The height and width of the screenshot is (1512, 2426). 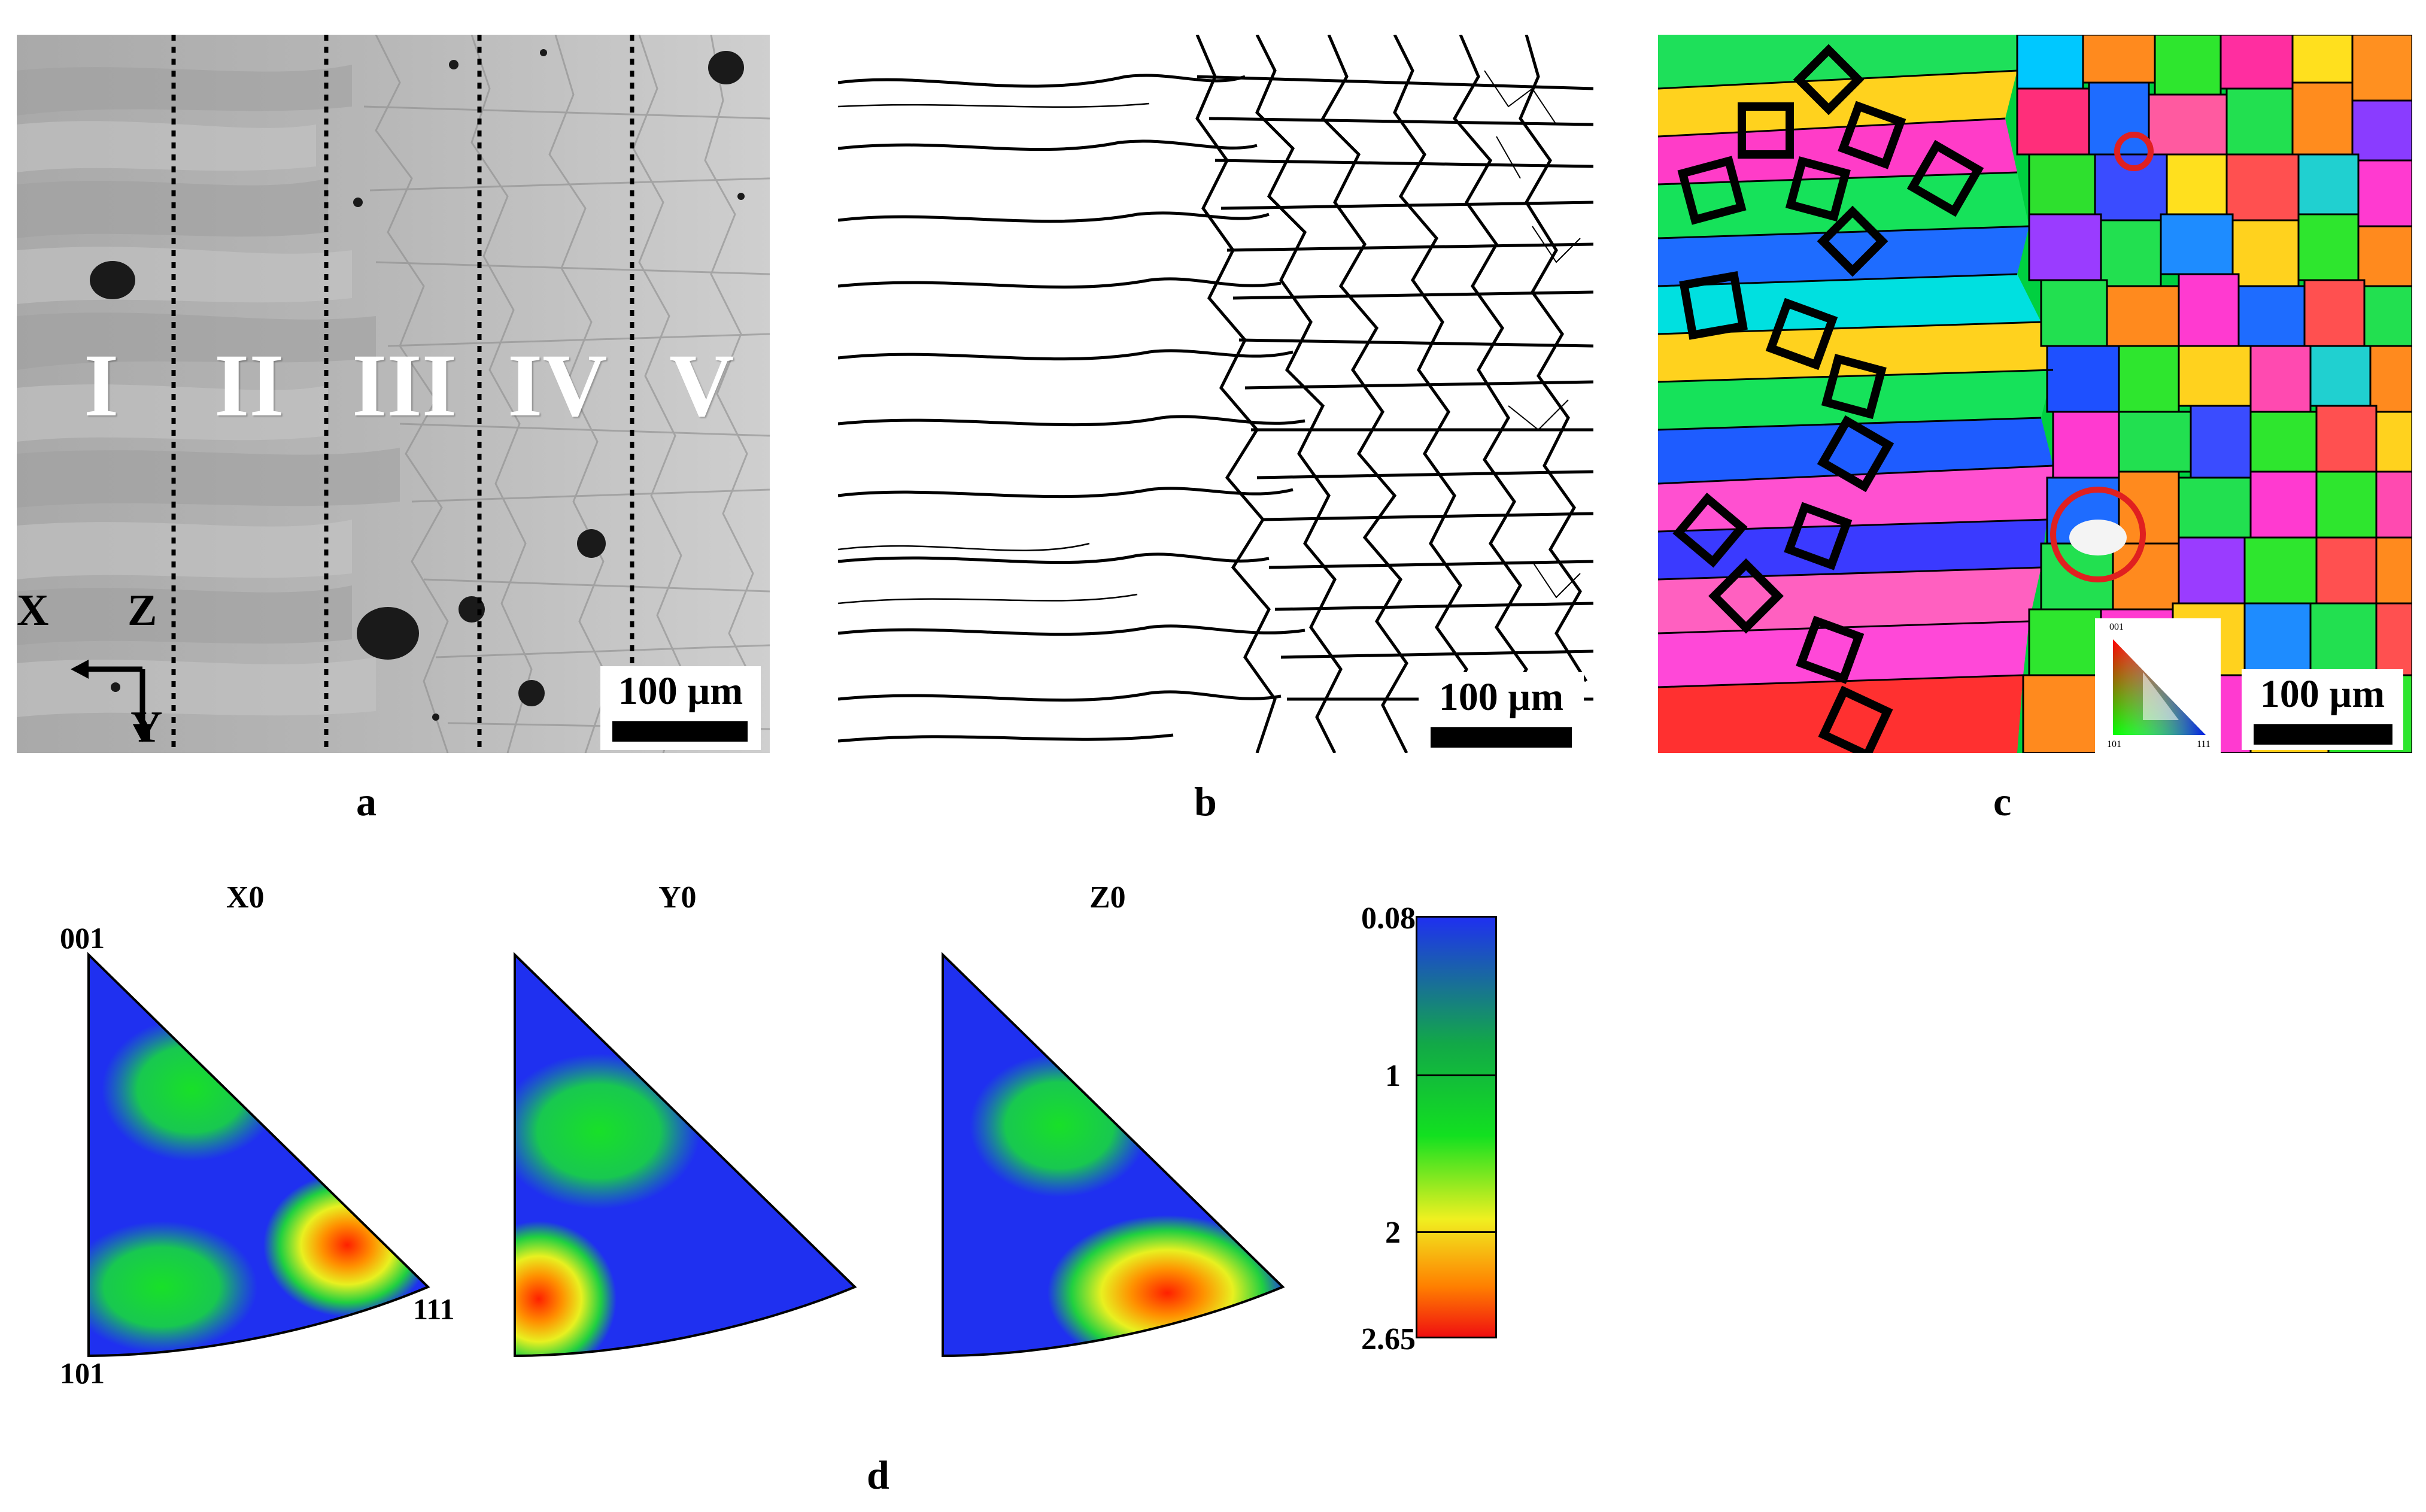 I want to click on ipf-triangles, so click(x=686, y=1155).